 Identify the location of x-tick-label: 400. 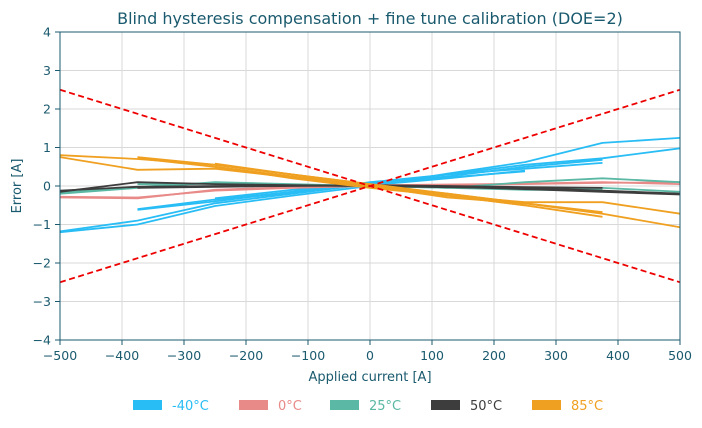
(618, 355).